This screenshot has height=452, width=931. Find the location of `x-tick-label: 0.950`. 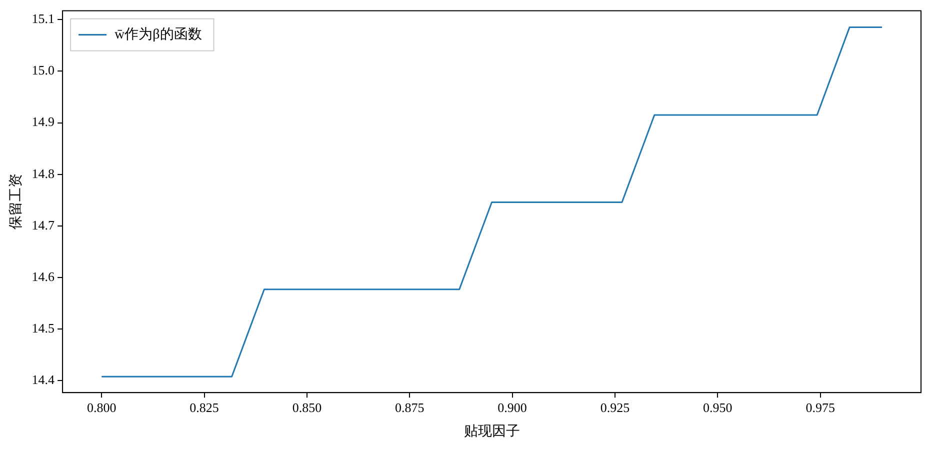

x-tick-label: 0.950 is located at coordinates (717, 407).